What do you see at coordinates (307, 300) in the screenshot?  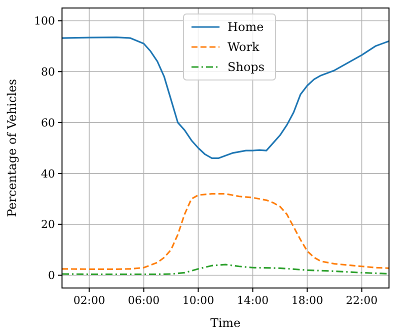 I see `x-tick-label: 18:00` at bounding box center [307, 300].